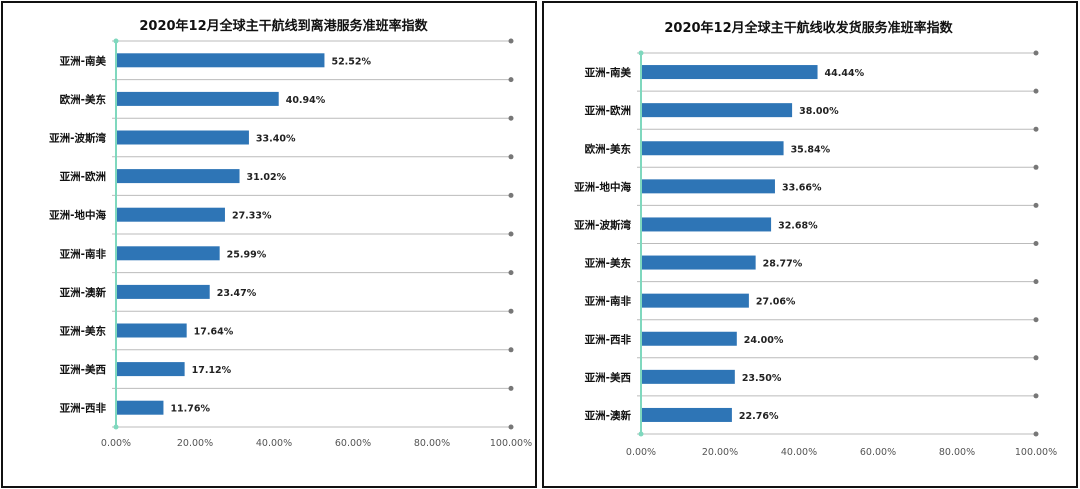 The image size is (1080, 489). Describe the element at coordinates (802, 187) in the screenshot. I see `data-label: 33.66%` at that location.